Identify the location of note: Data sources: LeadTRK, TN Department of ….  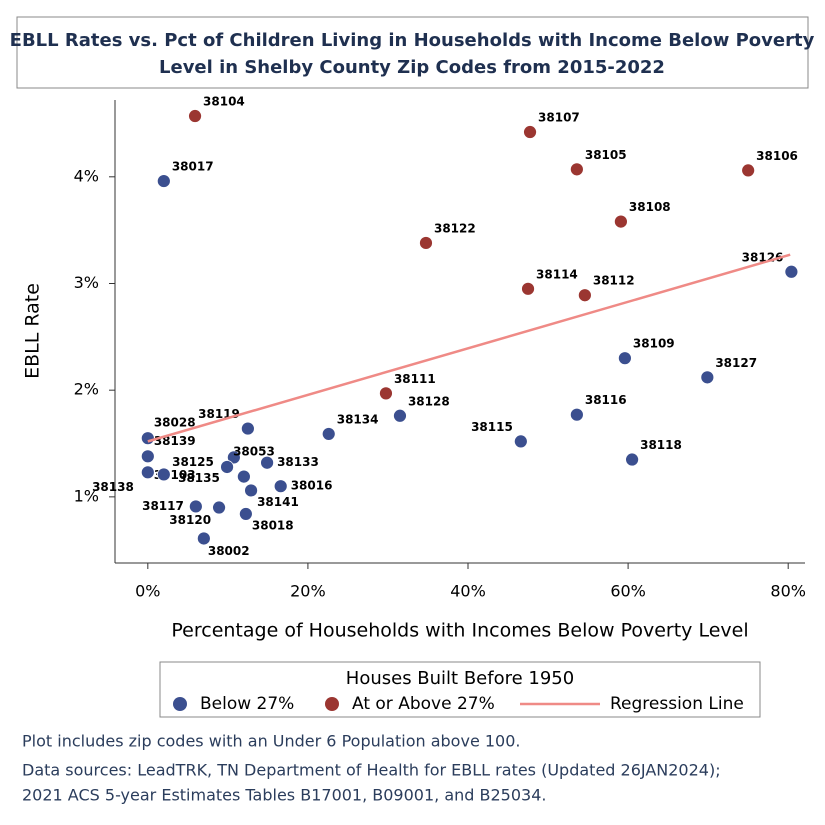
(371, 770).